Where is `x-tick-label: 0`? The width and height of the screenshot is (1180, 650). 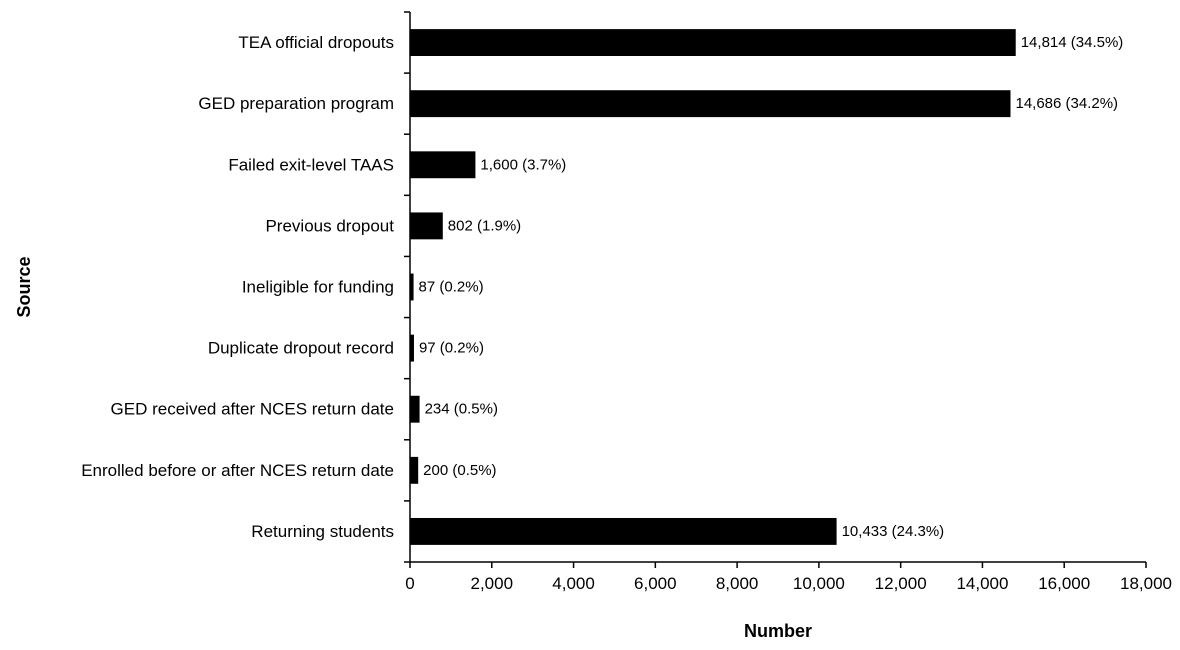 x-tick-label: 0 is located at coordinates (409, 583).